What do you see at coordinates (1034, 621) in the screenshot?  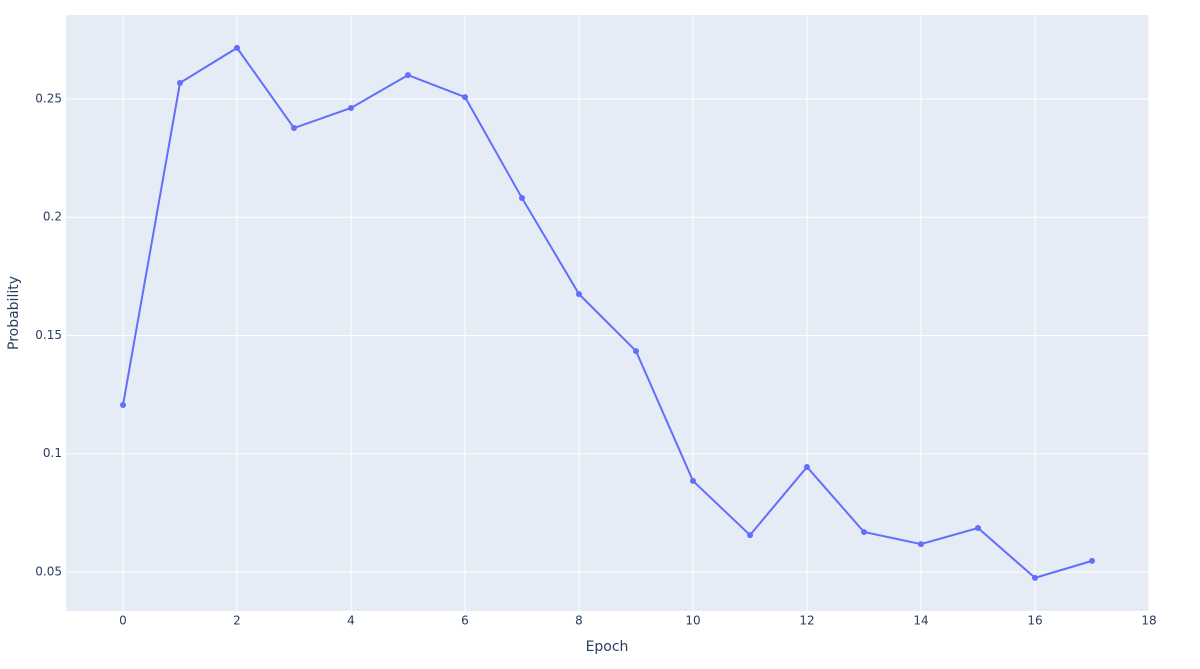 I see `x-tick-label: 16` at bounding box center [1034, 621].